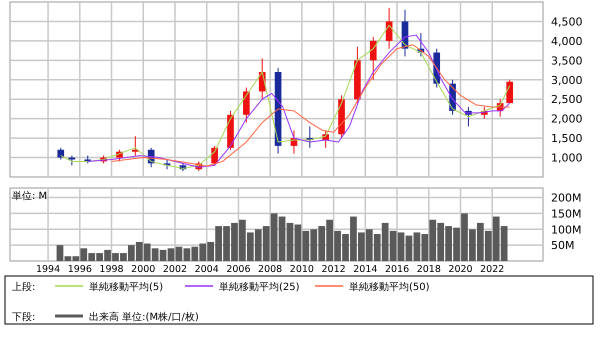  What do you see at coordinates (566, 99) in the screenshot?
I see `y-tick-label: 2,500` at bounding box center [566, 99].